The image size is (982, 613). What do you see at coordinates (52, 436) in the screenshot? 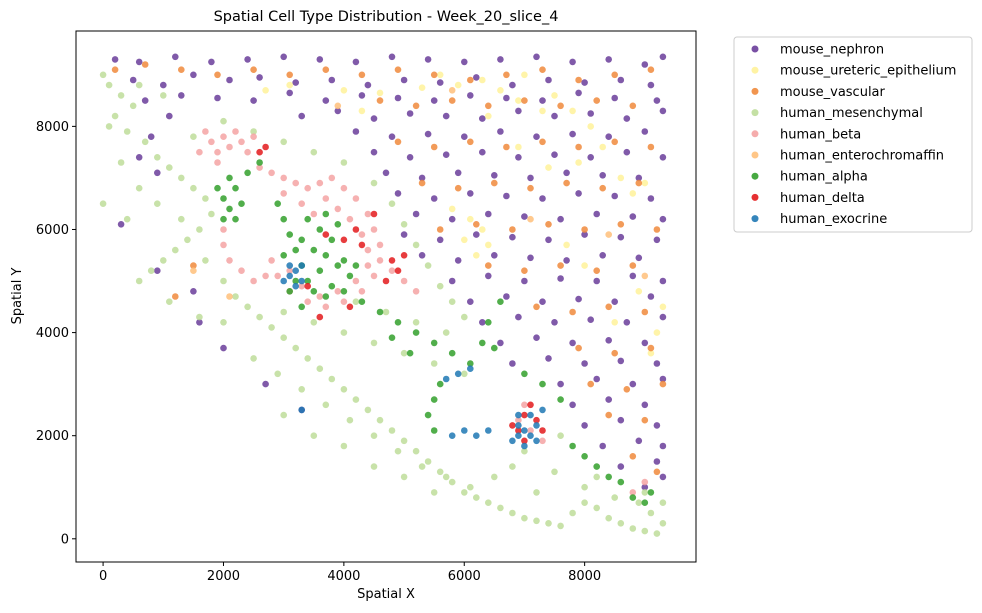
I see `y-tick-label: 2000` at bounding box center [52, 436].